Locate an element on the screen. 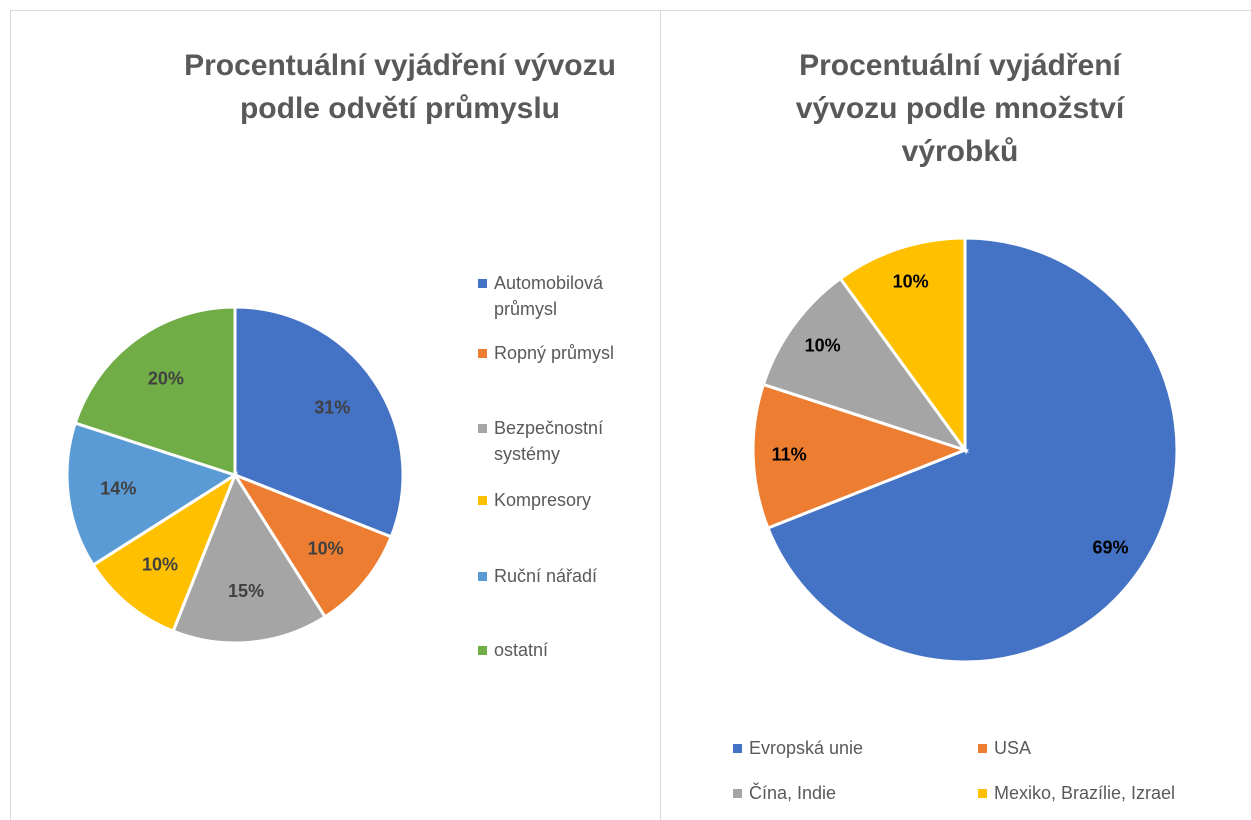  legend-item: Automobilová průmysl is located at coordinates (560, 296).